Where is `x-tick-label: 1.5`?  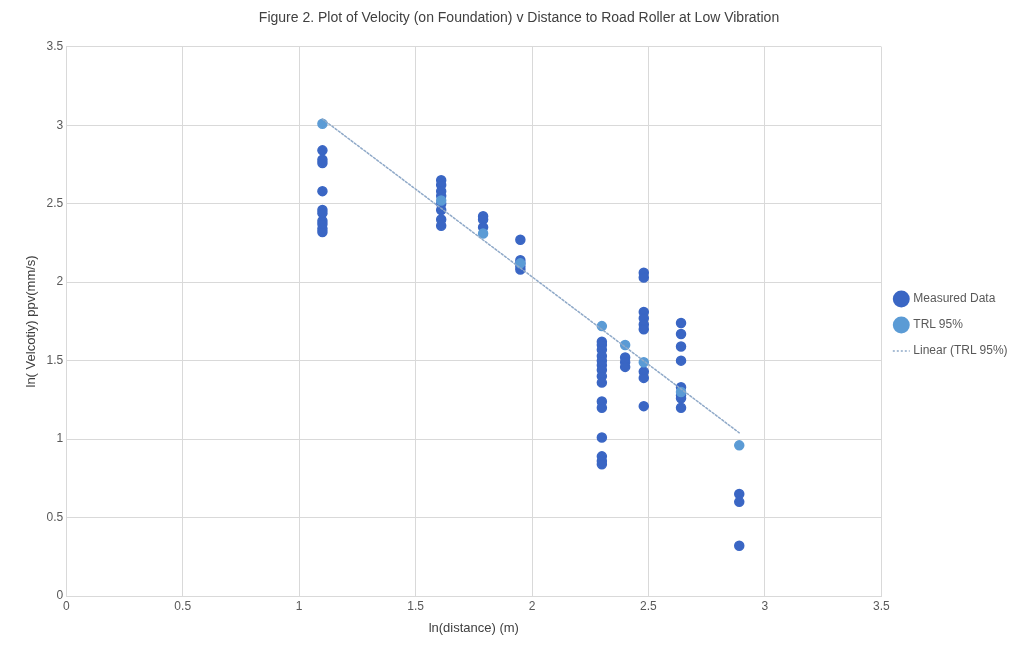 x-tick-label: 1.5 is located at coordinates (416, 605).